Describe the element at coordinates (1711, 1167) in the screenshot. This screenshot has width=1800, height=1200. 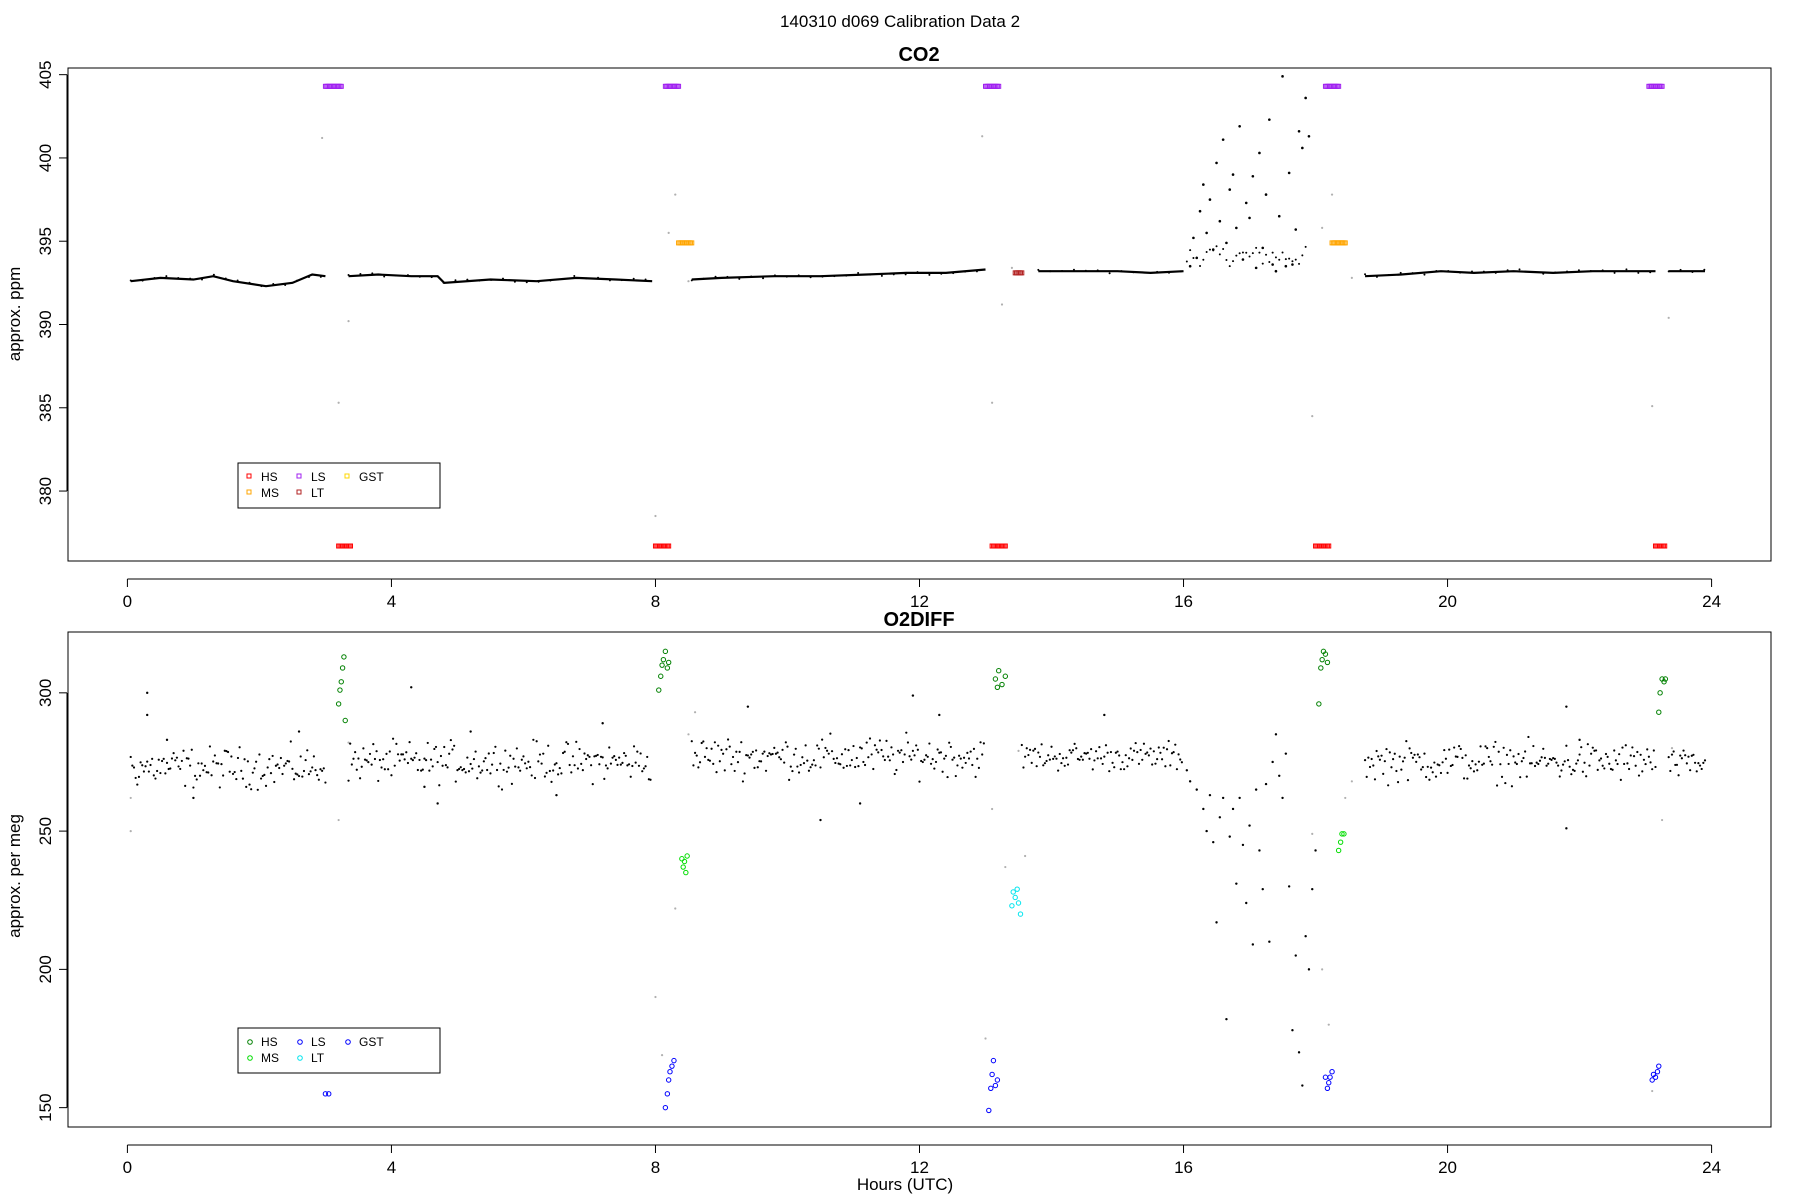
I see `o2diff-x-tick-label: 24` at that location.